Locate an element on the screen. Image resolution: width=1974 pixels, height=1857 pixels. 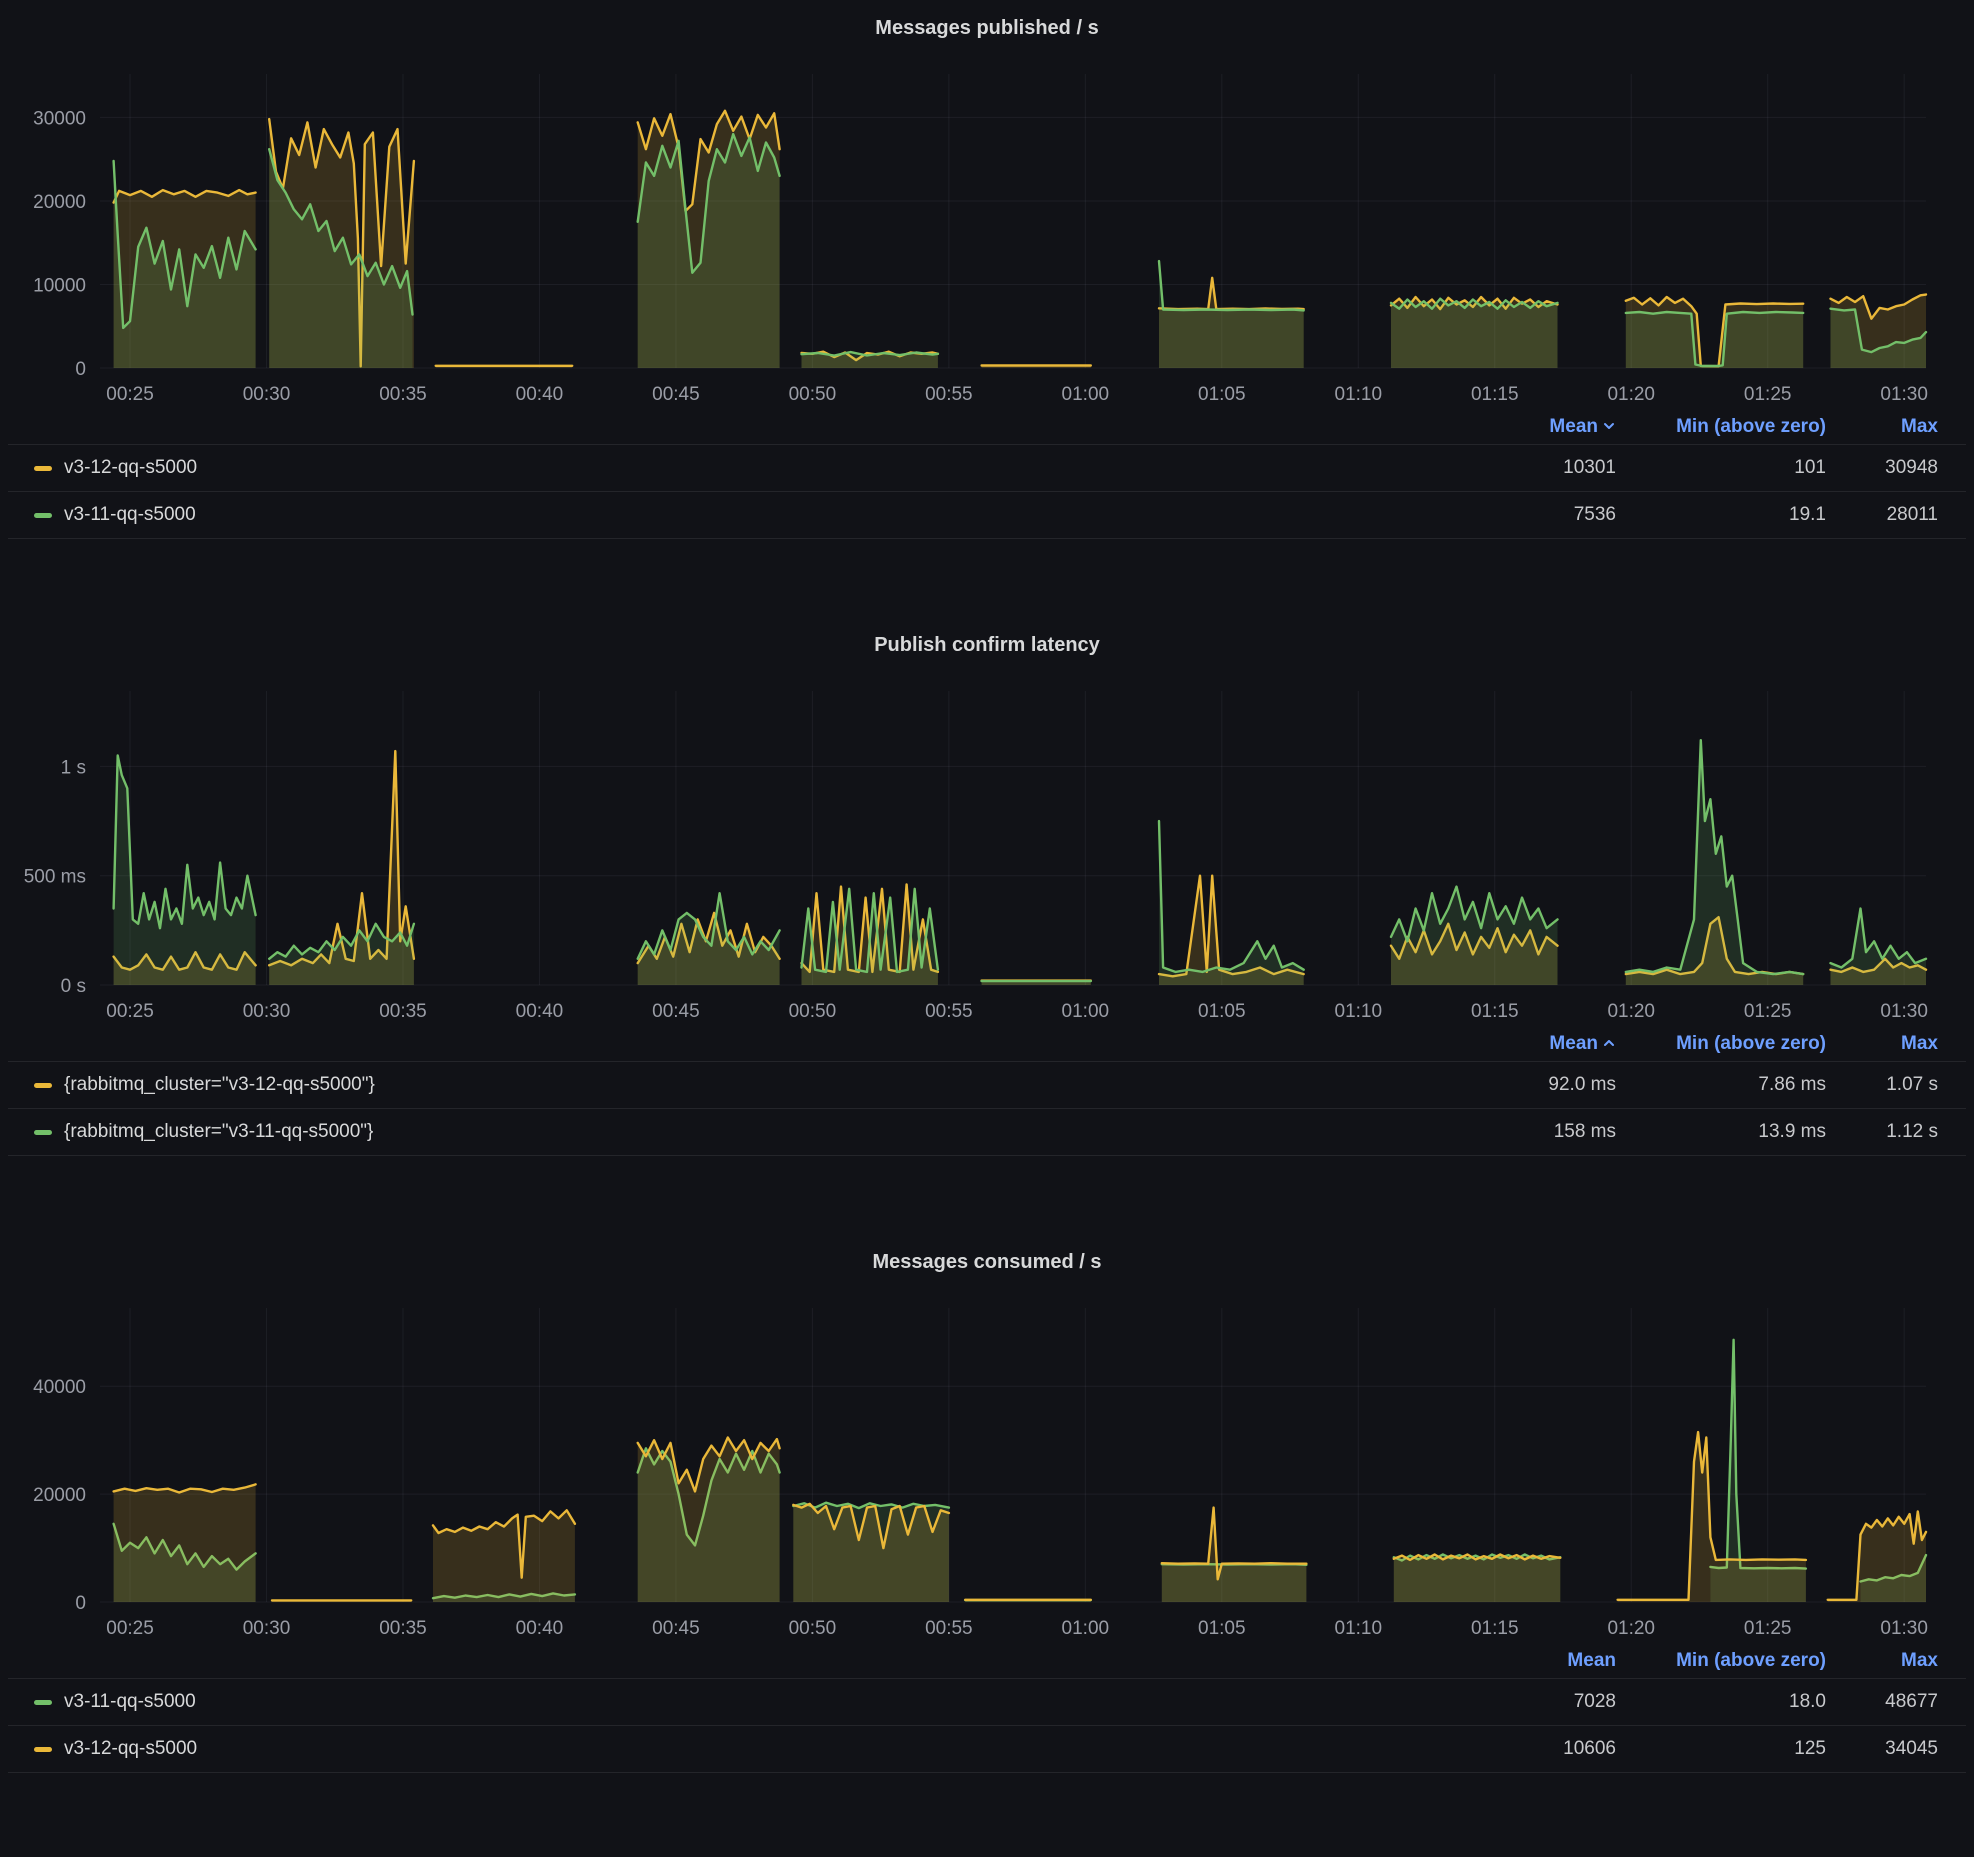
svg-text: 0 s is located at coordinates (73, 986).